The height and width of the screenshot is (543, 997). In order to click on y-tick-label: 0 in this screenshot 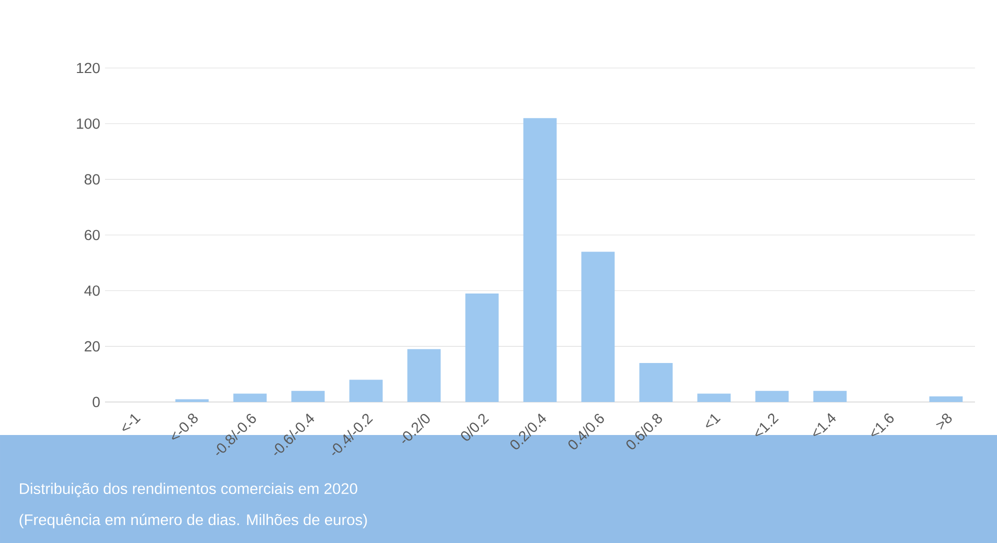, I will do `click(96, 402)`.